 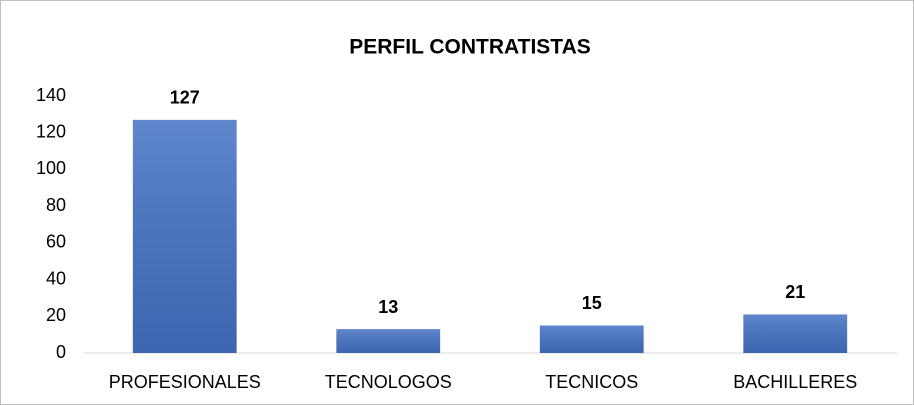 What do you see at coordinates (56, 242) in the screenshot?
I see `y-tick-label: 60` at bounding box center [56, 242].